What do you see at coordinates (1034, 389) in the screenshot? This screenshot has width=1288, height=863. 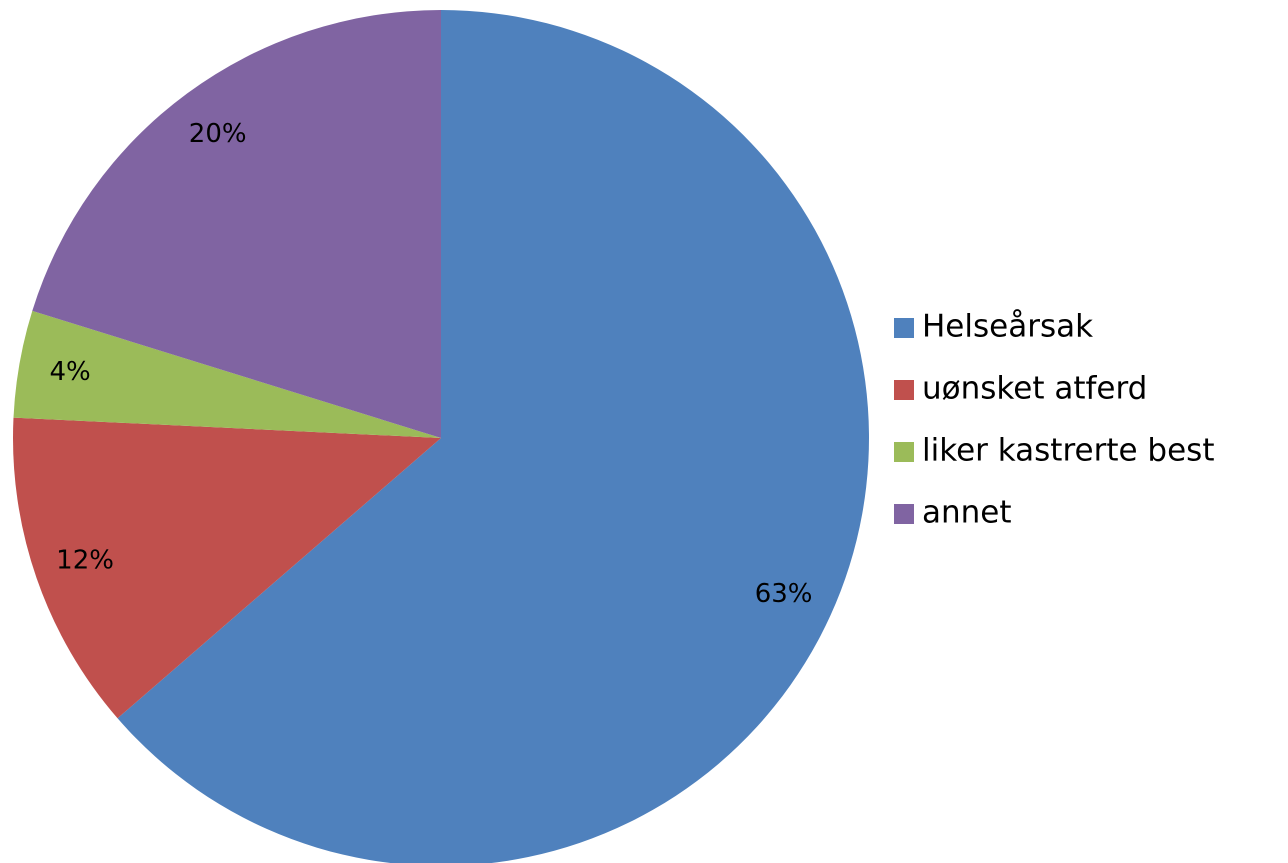 I see `legend-label: uønsket atferd` at bounding box center [1034, 389].